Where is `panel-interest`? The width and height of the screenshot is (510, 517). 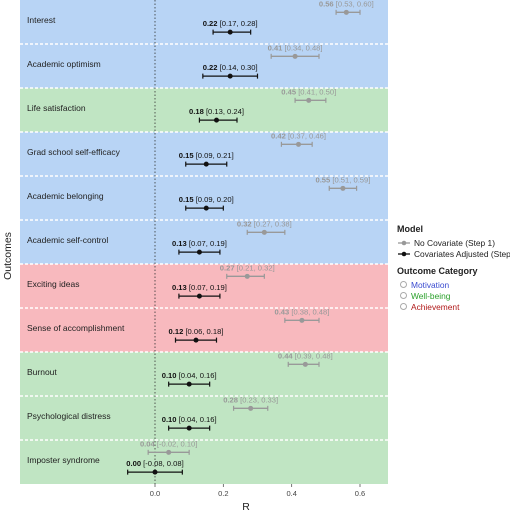
panel-interest is located at coordinates (204, 22).